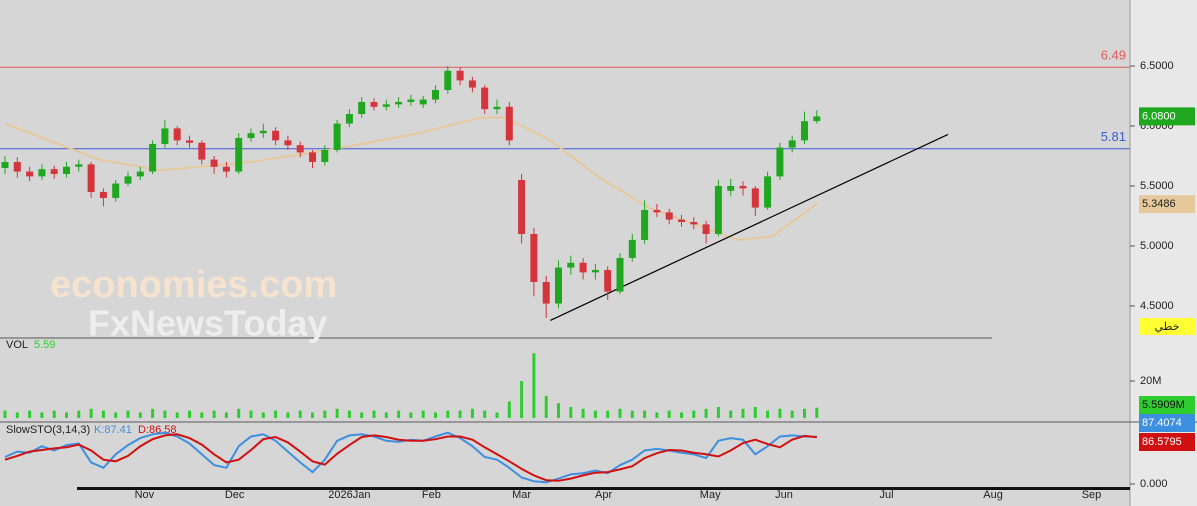 This screenshot has width=1197, height=506. Describe the element at coordinates (1157, 306) in the screenshot. I see `y-tick-label: 4.5000` at that location.